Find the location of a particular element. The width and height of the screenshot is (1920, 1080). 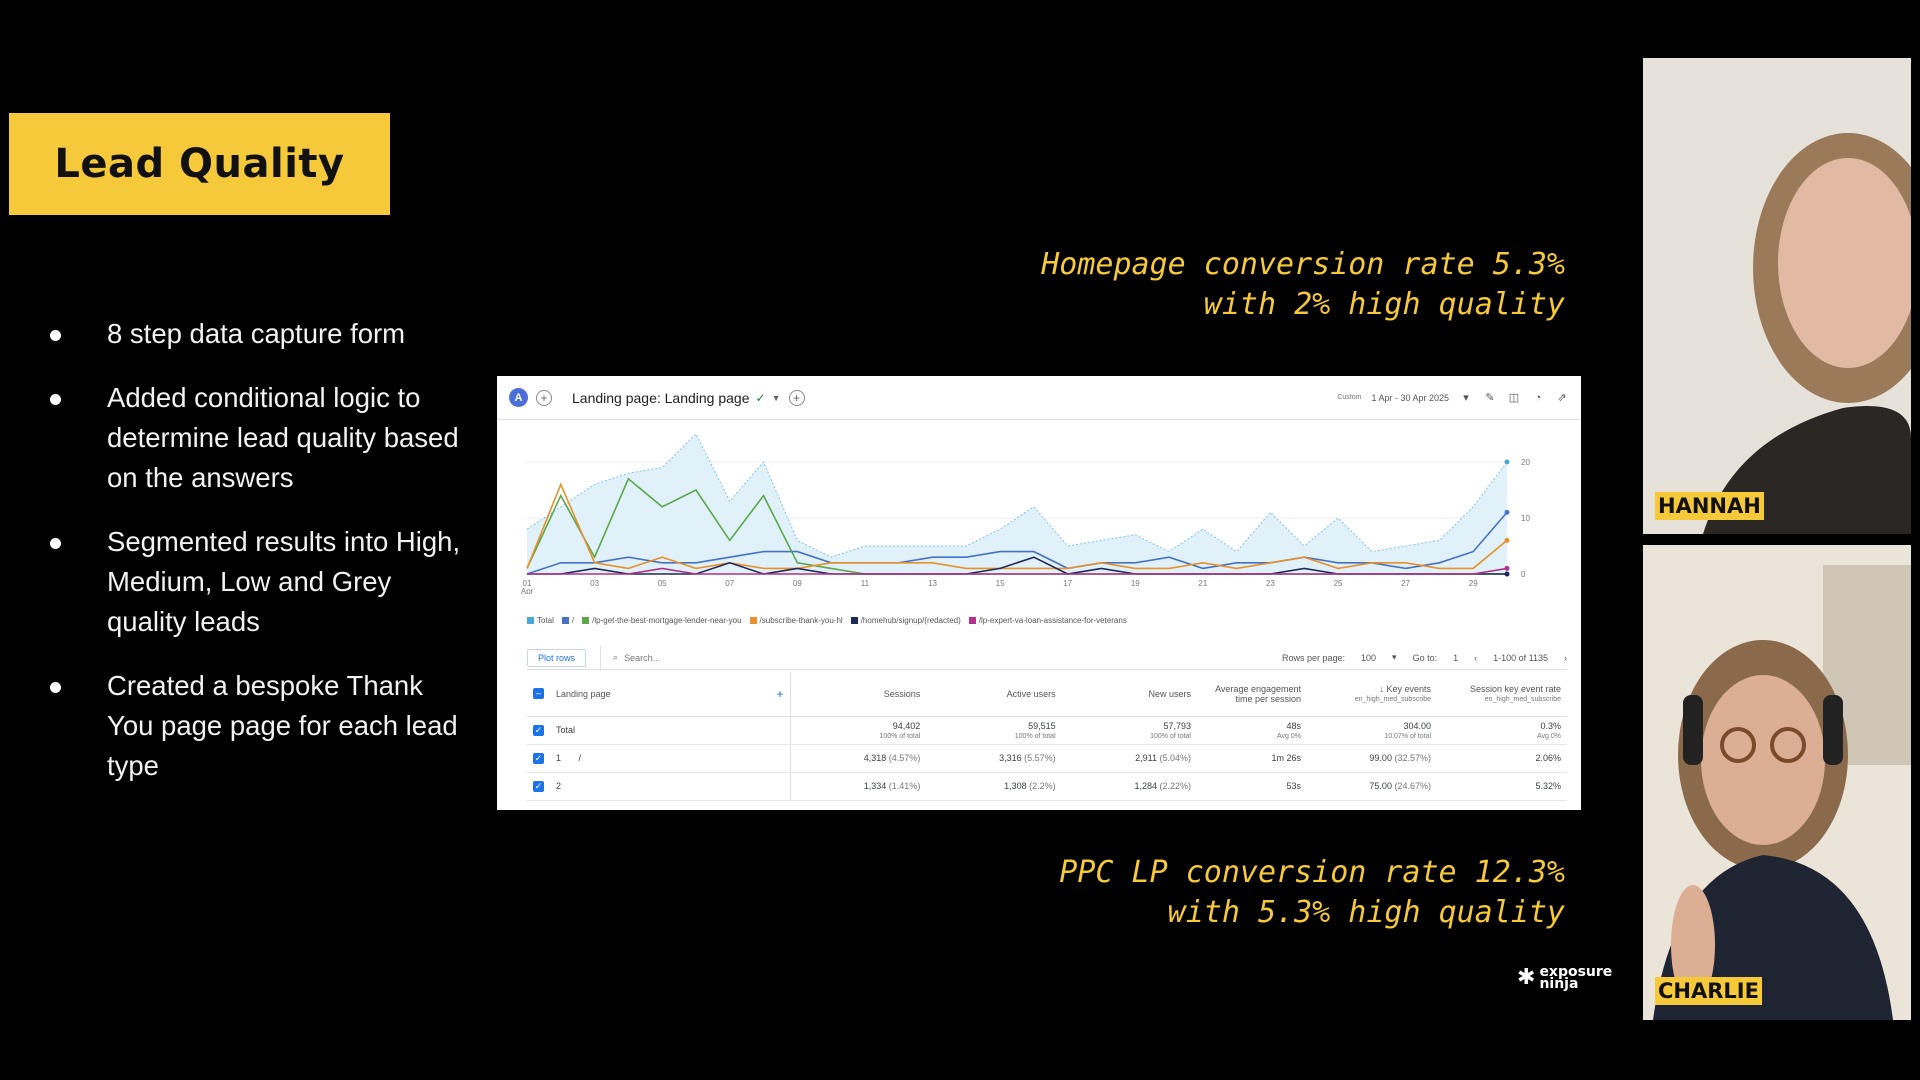

x-tick-label: 25 is located at coordinates (1338, 583).